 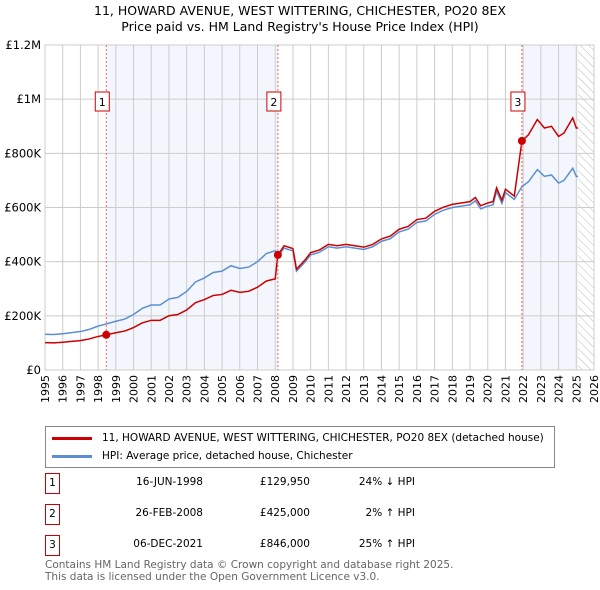 I want to click on x-tick-label: 2006, so click(x=240, y=389).